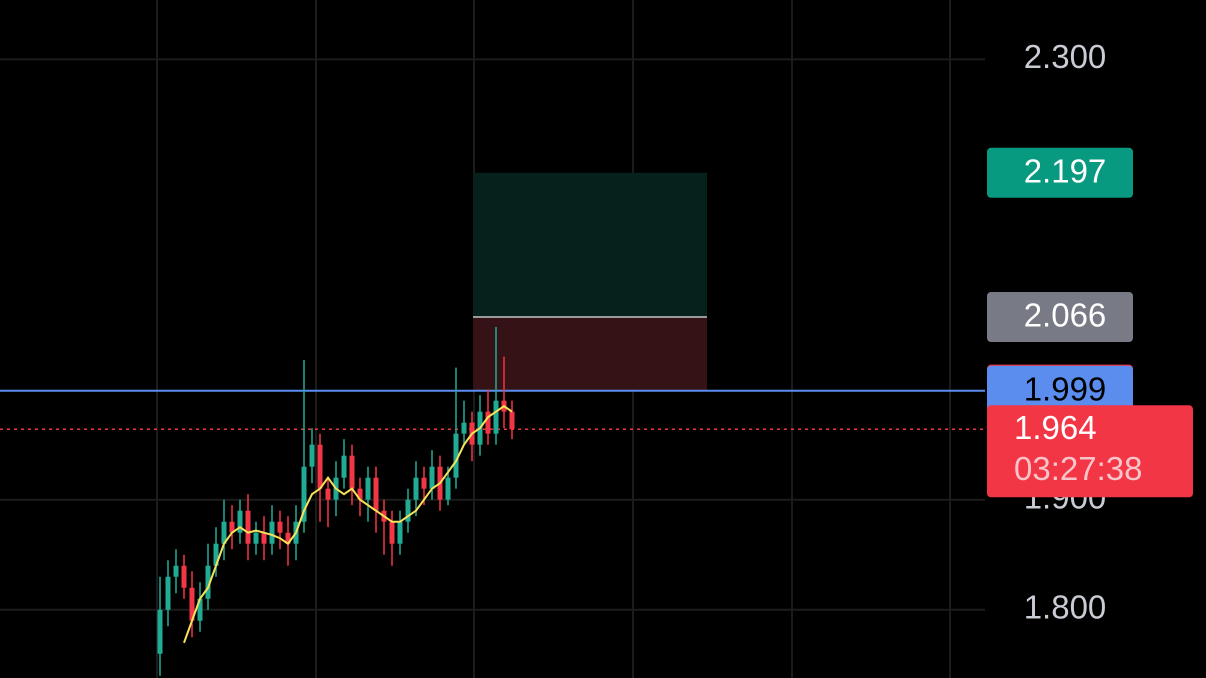  Describe the element at coordinates (590, 353) in the screenshot. I see `stop-zone` at that location.